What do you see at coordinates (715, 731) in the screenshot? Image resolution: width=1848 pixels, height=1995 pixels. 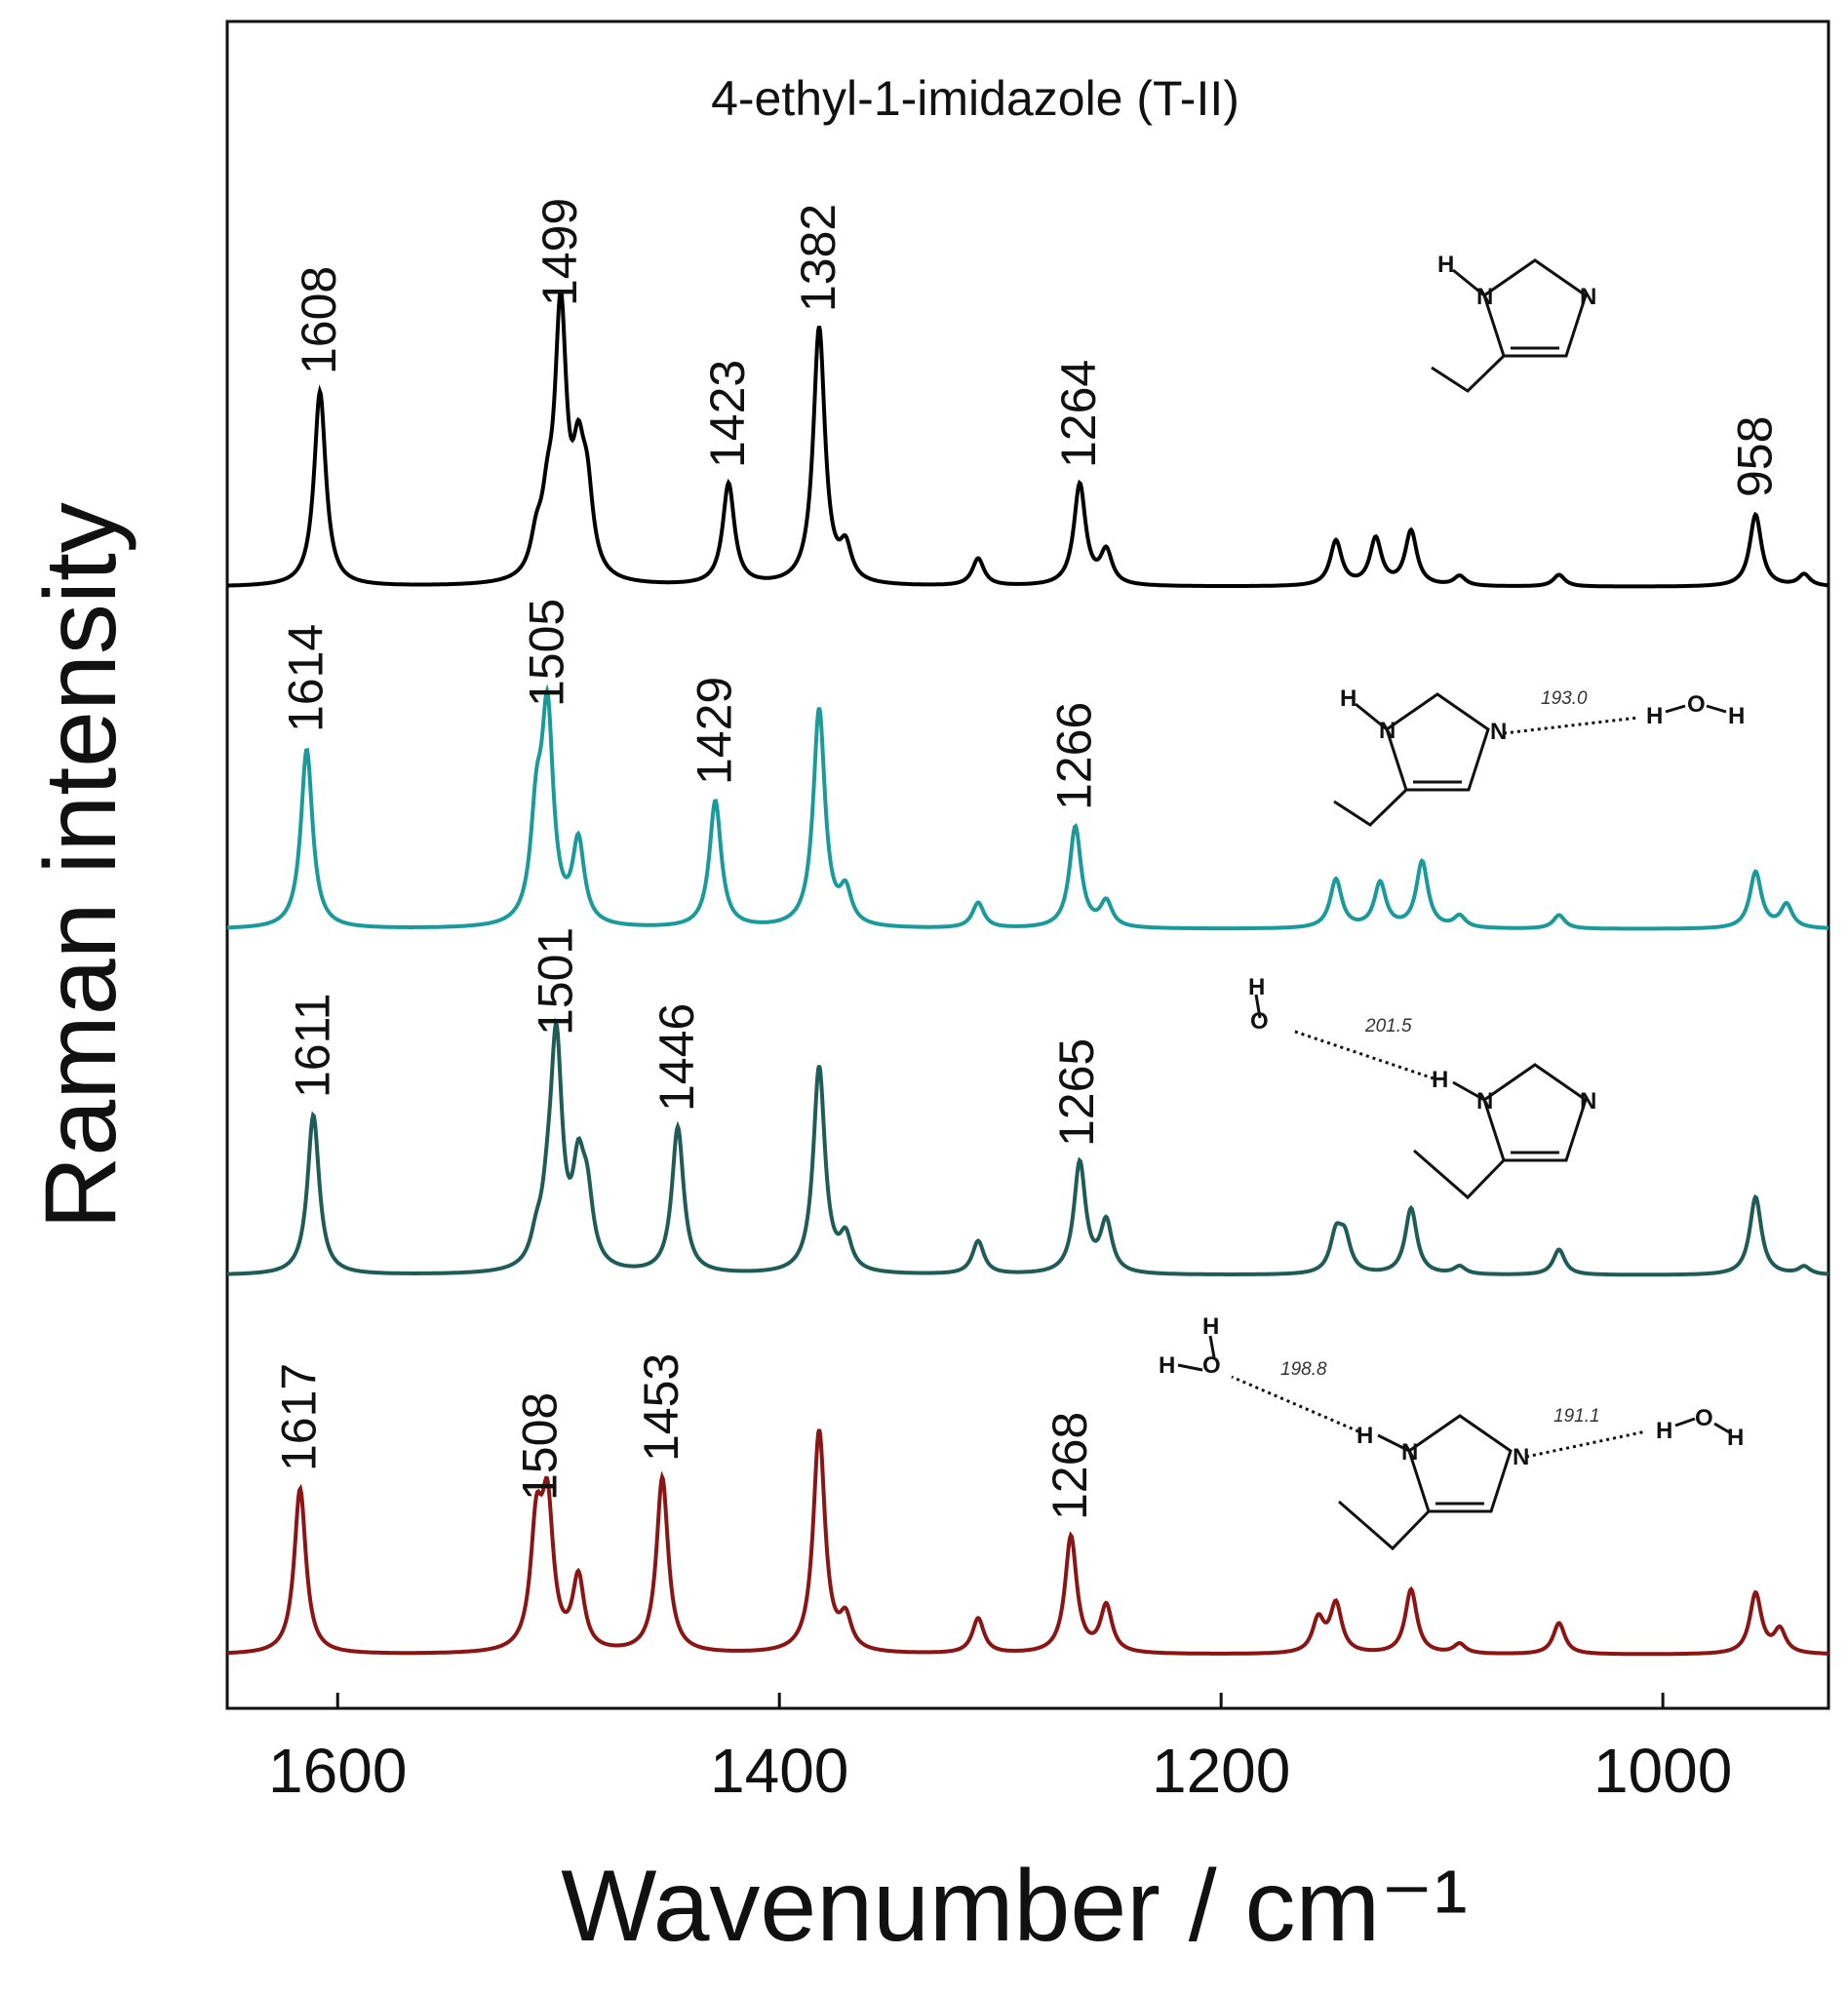 I see `peak-label-s2-1429: 1429` at bounding box center [715, 731].